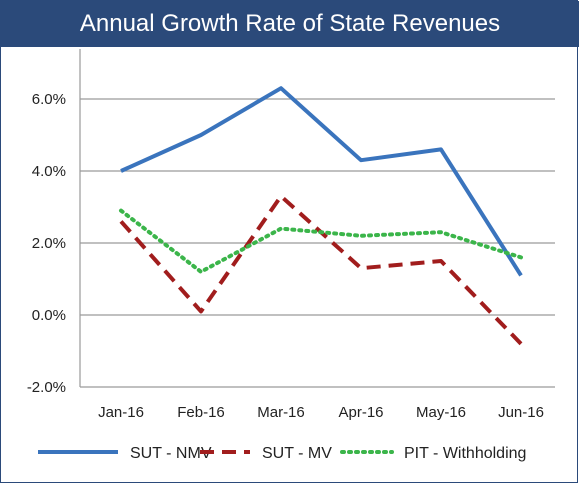 This screenshot has height=485, width=580. What do you see at coordinates (121, 412) in the screenshot?
I see `x-tick-label: Jan-16` at bounding box center [121, 412].